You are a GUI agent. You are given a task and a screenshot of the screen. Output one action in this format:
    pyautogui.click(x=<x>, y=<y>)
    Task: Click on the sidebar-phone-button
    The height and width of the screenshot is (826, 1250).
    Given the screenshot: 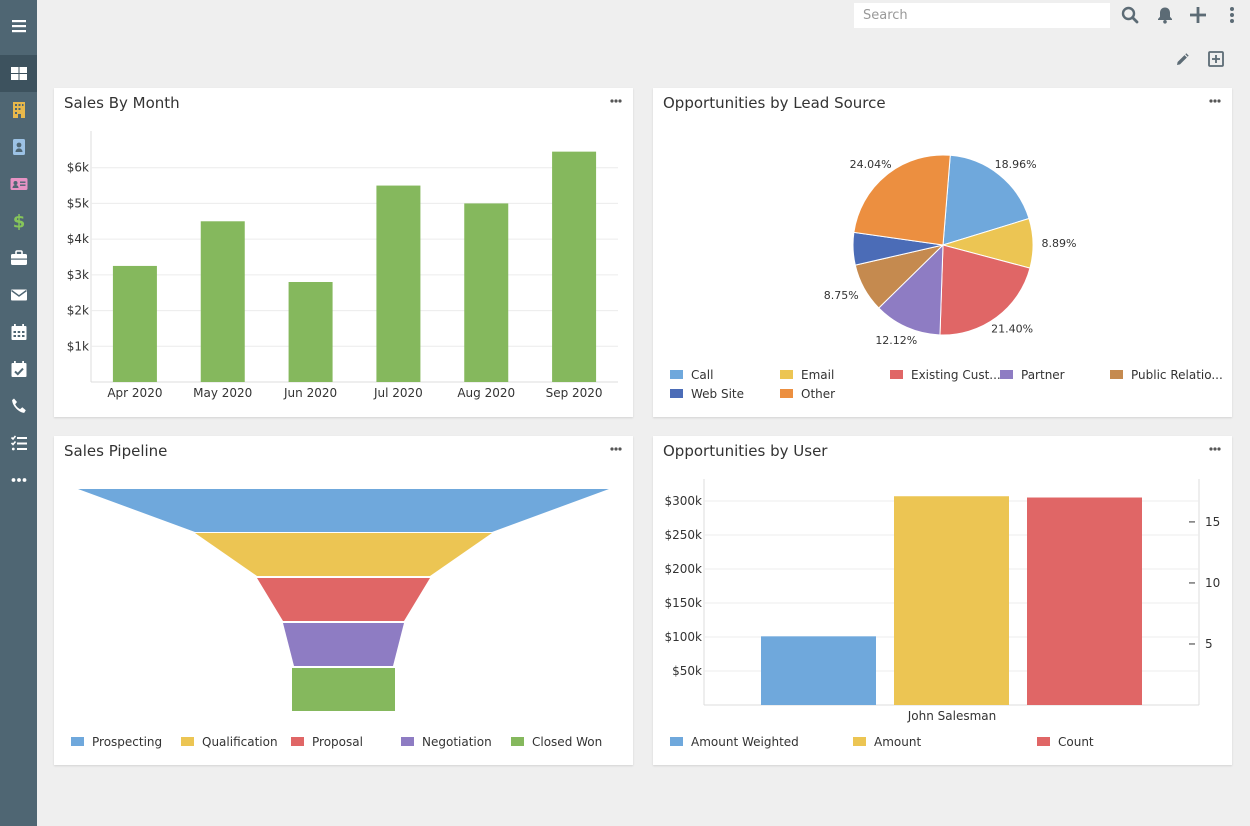 What is the action you would take?
    pyautogui.click(x=18, y=405)
    